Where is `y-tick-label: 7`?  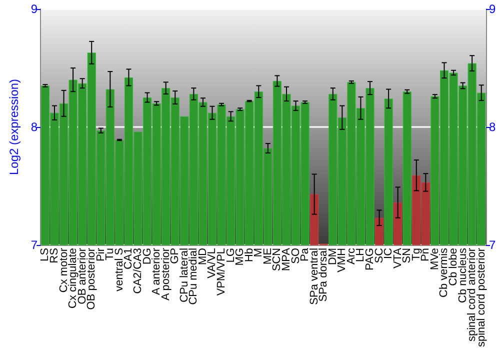 y-tick-label: 7 is located at coordinates (34, 245).